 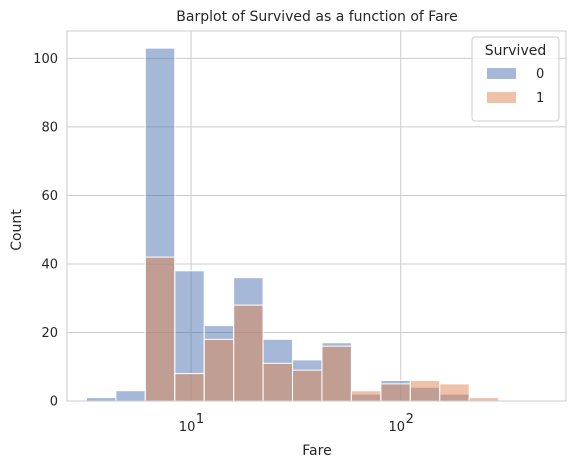 What do you see at coordinates (49, 127) in the screenshot?
I see `y-tick-label: 80` at bounding box center [49, 127].